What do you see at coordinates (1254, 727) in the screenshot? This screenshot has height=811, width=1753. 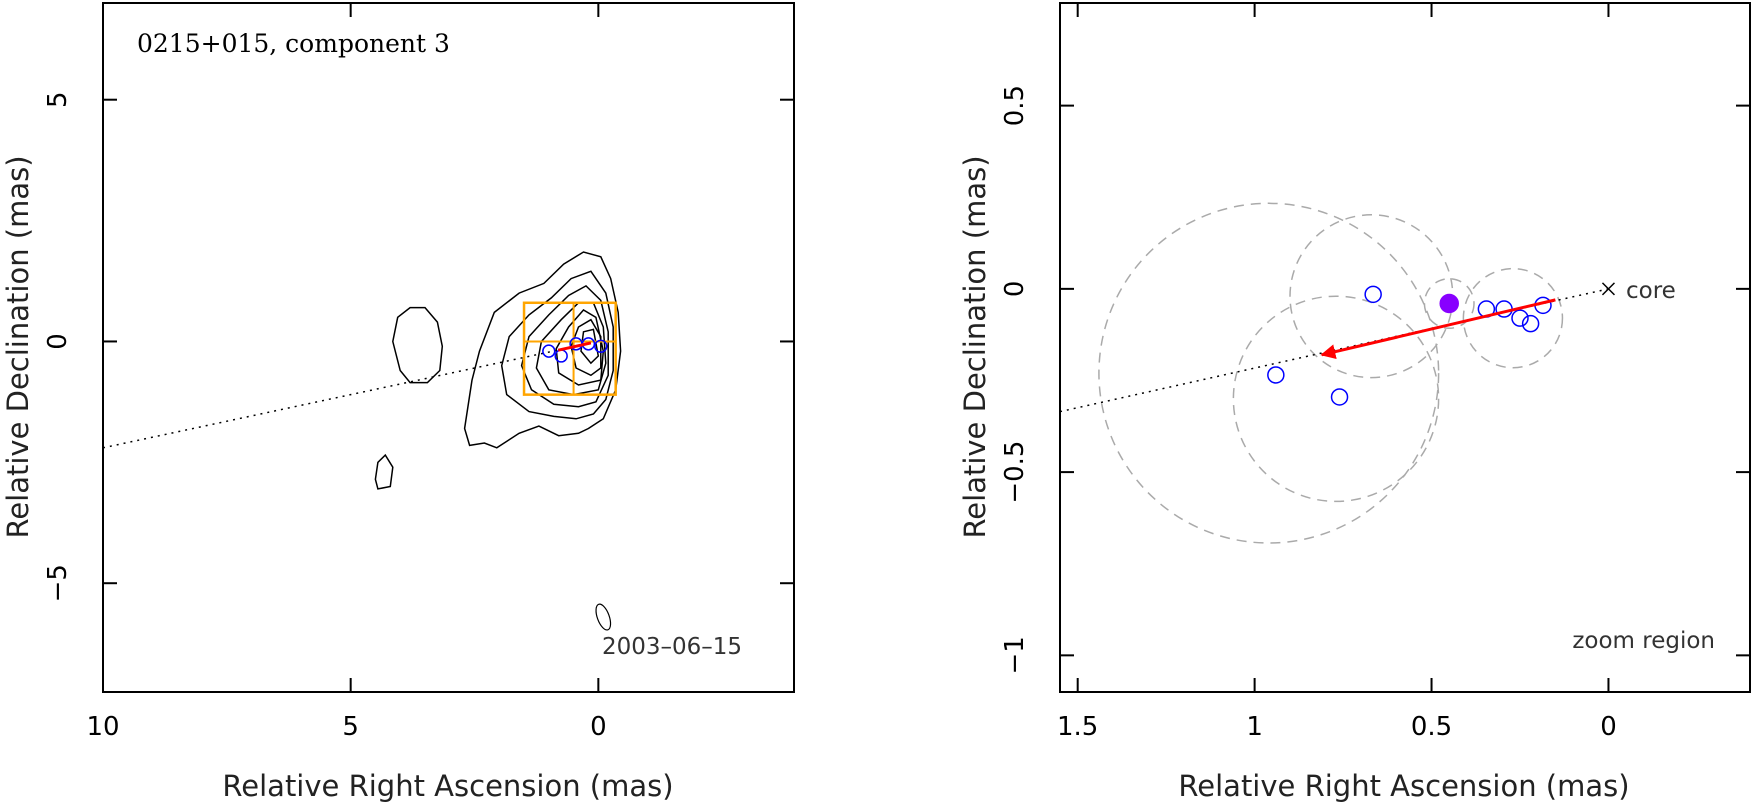 I see `right-x-tick-label: 1` at bounding box center [1254, 727].